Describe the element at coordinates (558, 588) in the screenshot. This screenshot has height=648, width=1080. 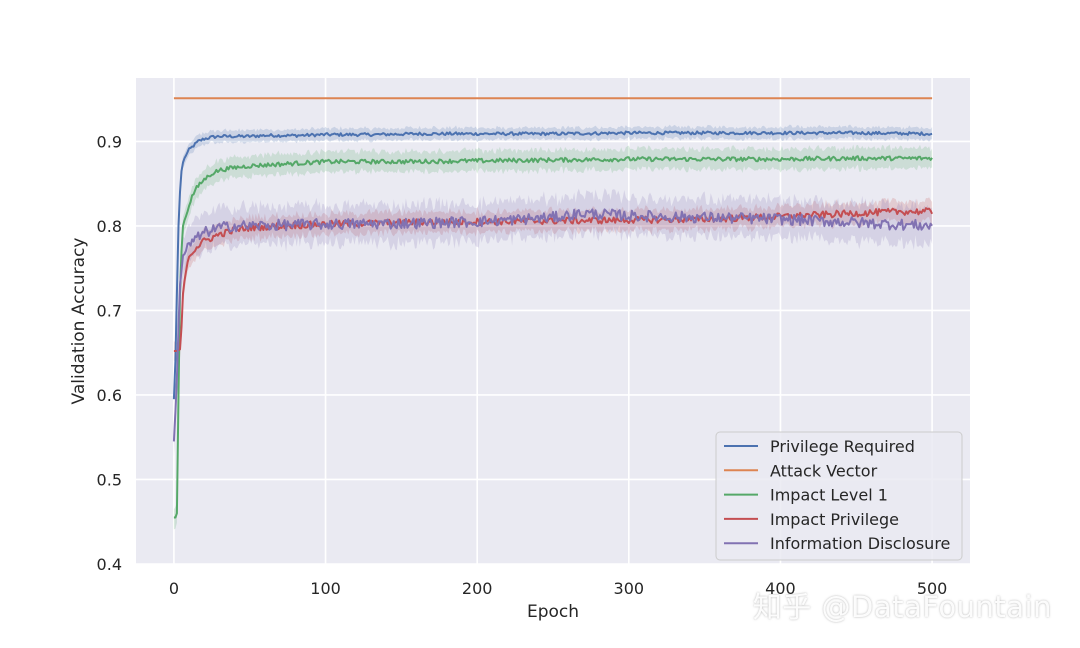
I see `x-axis-ticks: 0 100 200 300 400 500` at that location.